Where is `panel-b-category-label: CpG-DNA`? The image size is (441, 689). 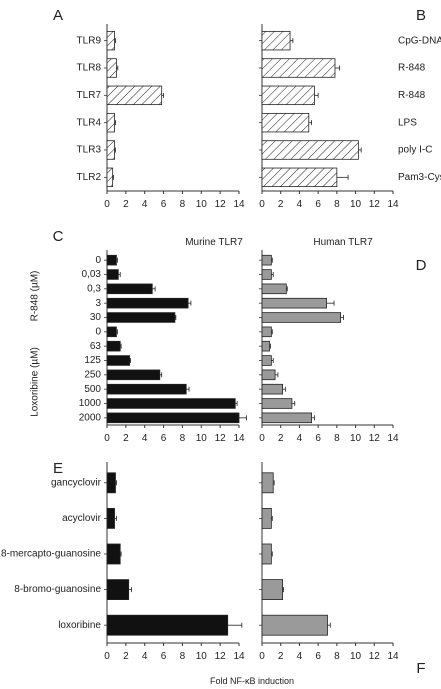
panel-b-category-label: CpG-DNA is located at coordinates (419, 40).